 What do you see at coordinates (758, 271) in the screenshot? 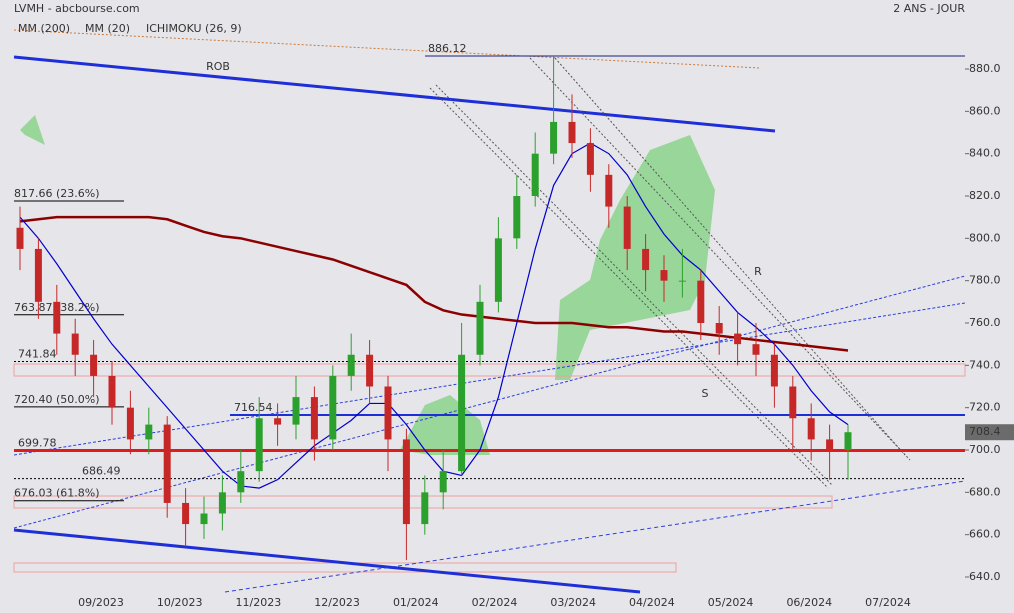
I see `annotation: R` at bounding box center [758, 271].